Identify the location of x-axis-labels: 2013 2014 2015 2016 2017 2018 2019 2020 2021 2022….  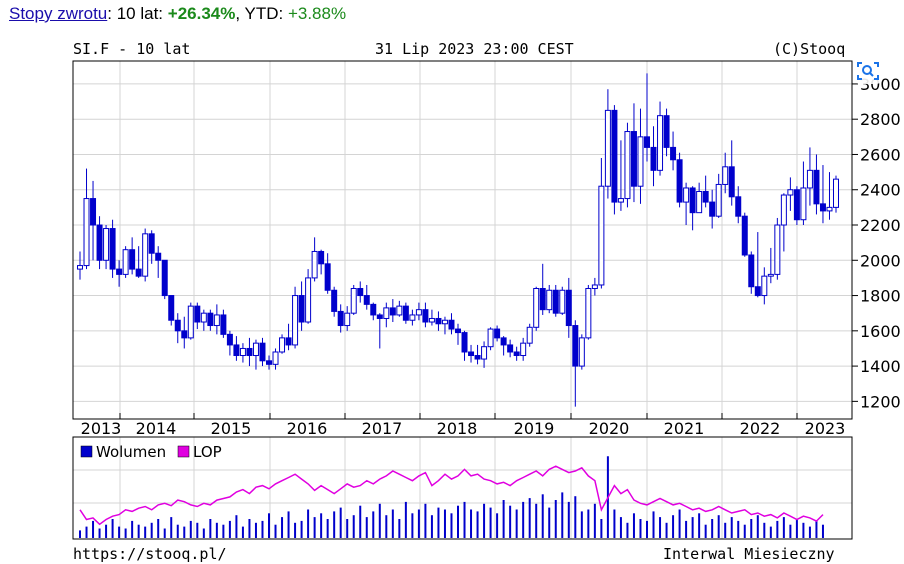
(463, 428).